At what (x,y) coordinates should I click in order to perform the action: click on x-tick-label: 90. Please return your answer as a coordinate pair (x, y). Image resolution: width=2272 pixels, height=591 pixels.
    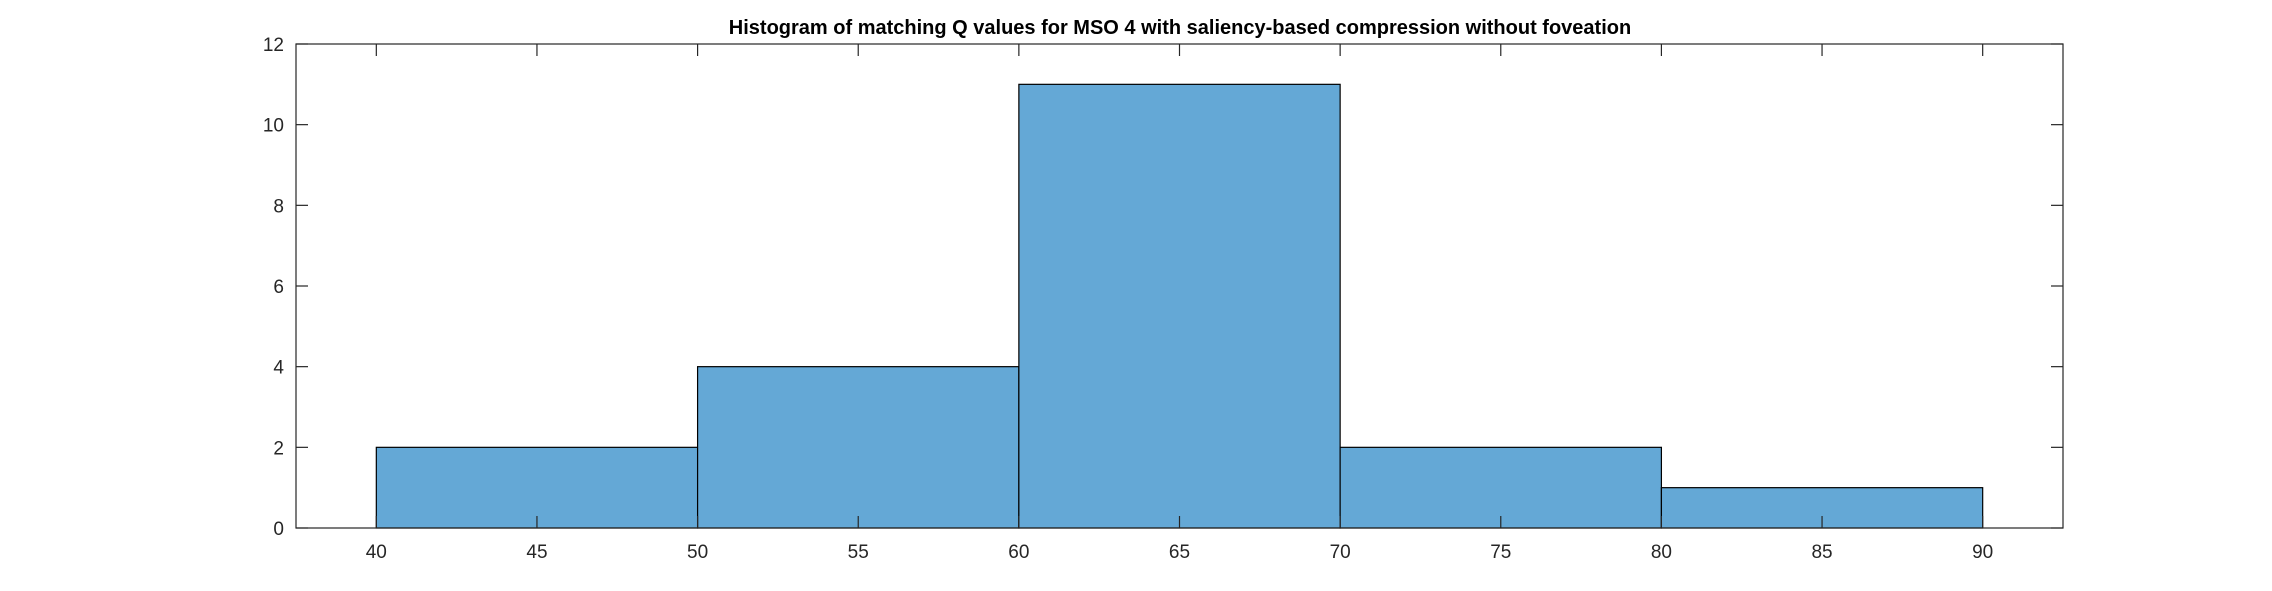
    Looking at the image, I should click on (1982, 552).